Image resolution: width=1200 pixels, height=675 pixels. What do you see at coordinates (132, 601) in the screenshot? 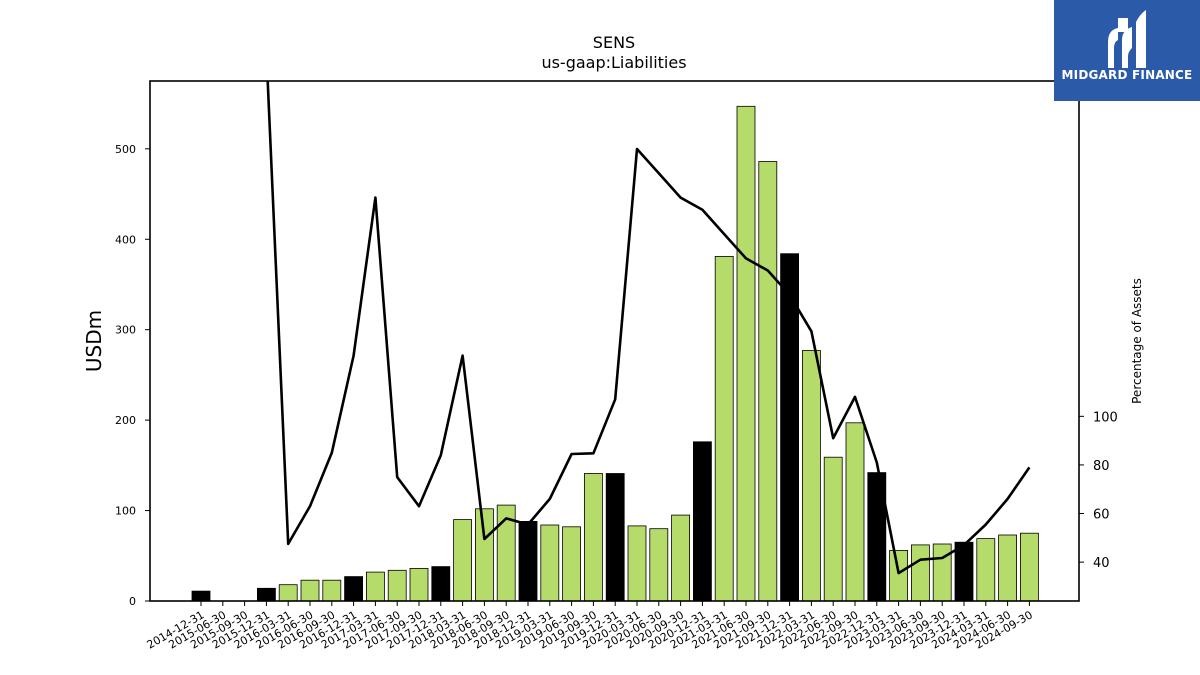
I see `left-tick-label: 0` at bounding box center [132, 601].